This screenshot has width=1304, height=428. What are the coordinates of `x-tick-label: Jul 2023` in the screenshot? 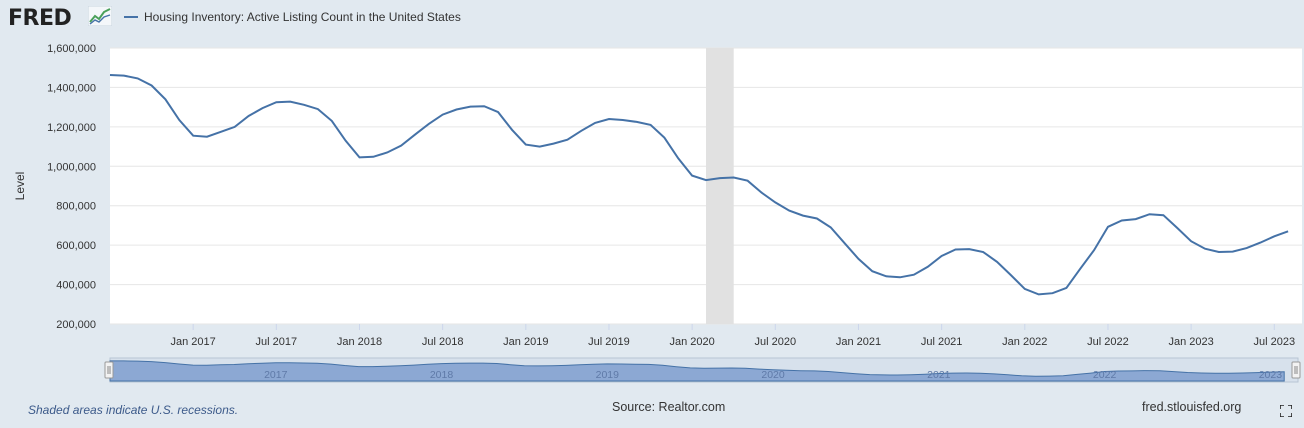 It's located at (1274, 342).